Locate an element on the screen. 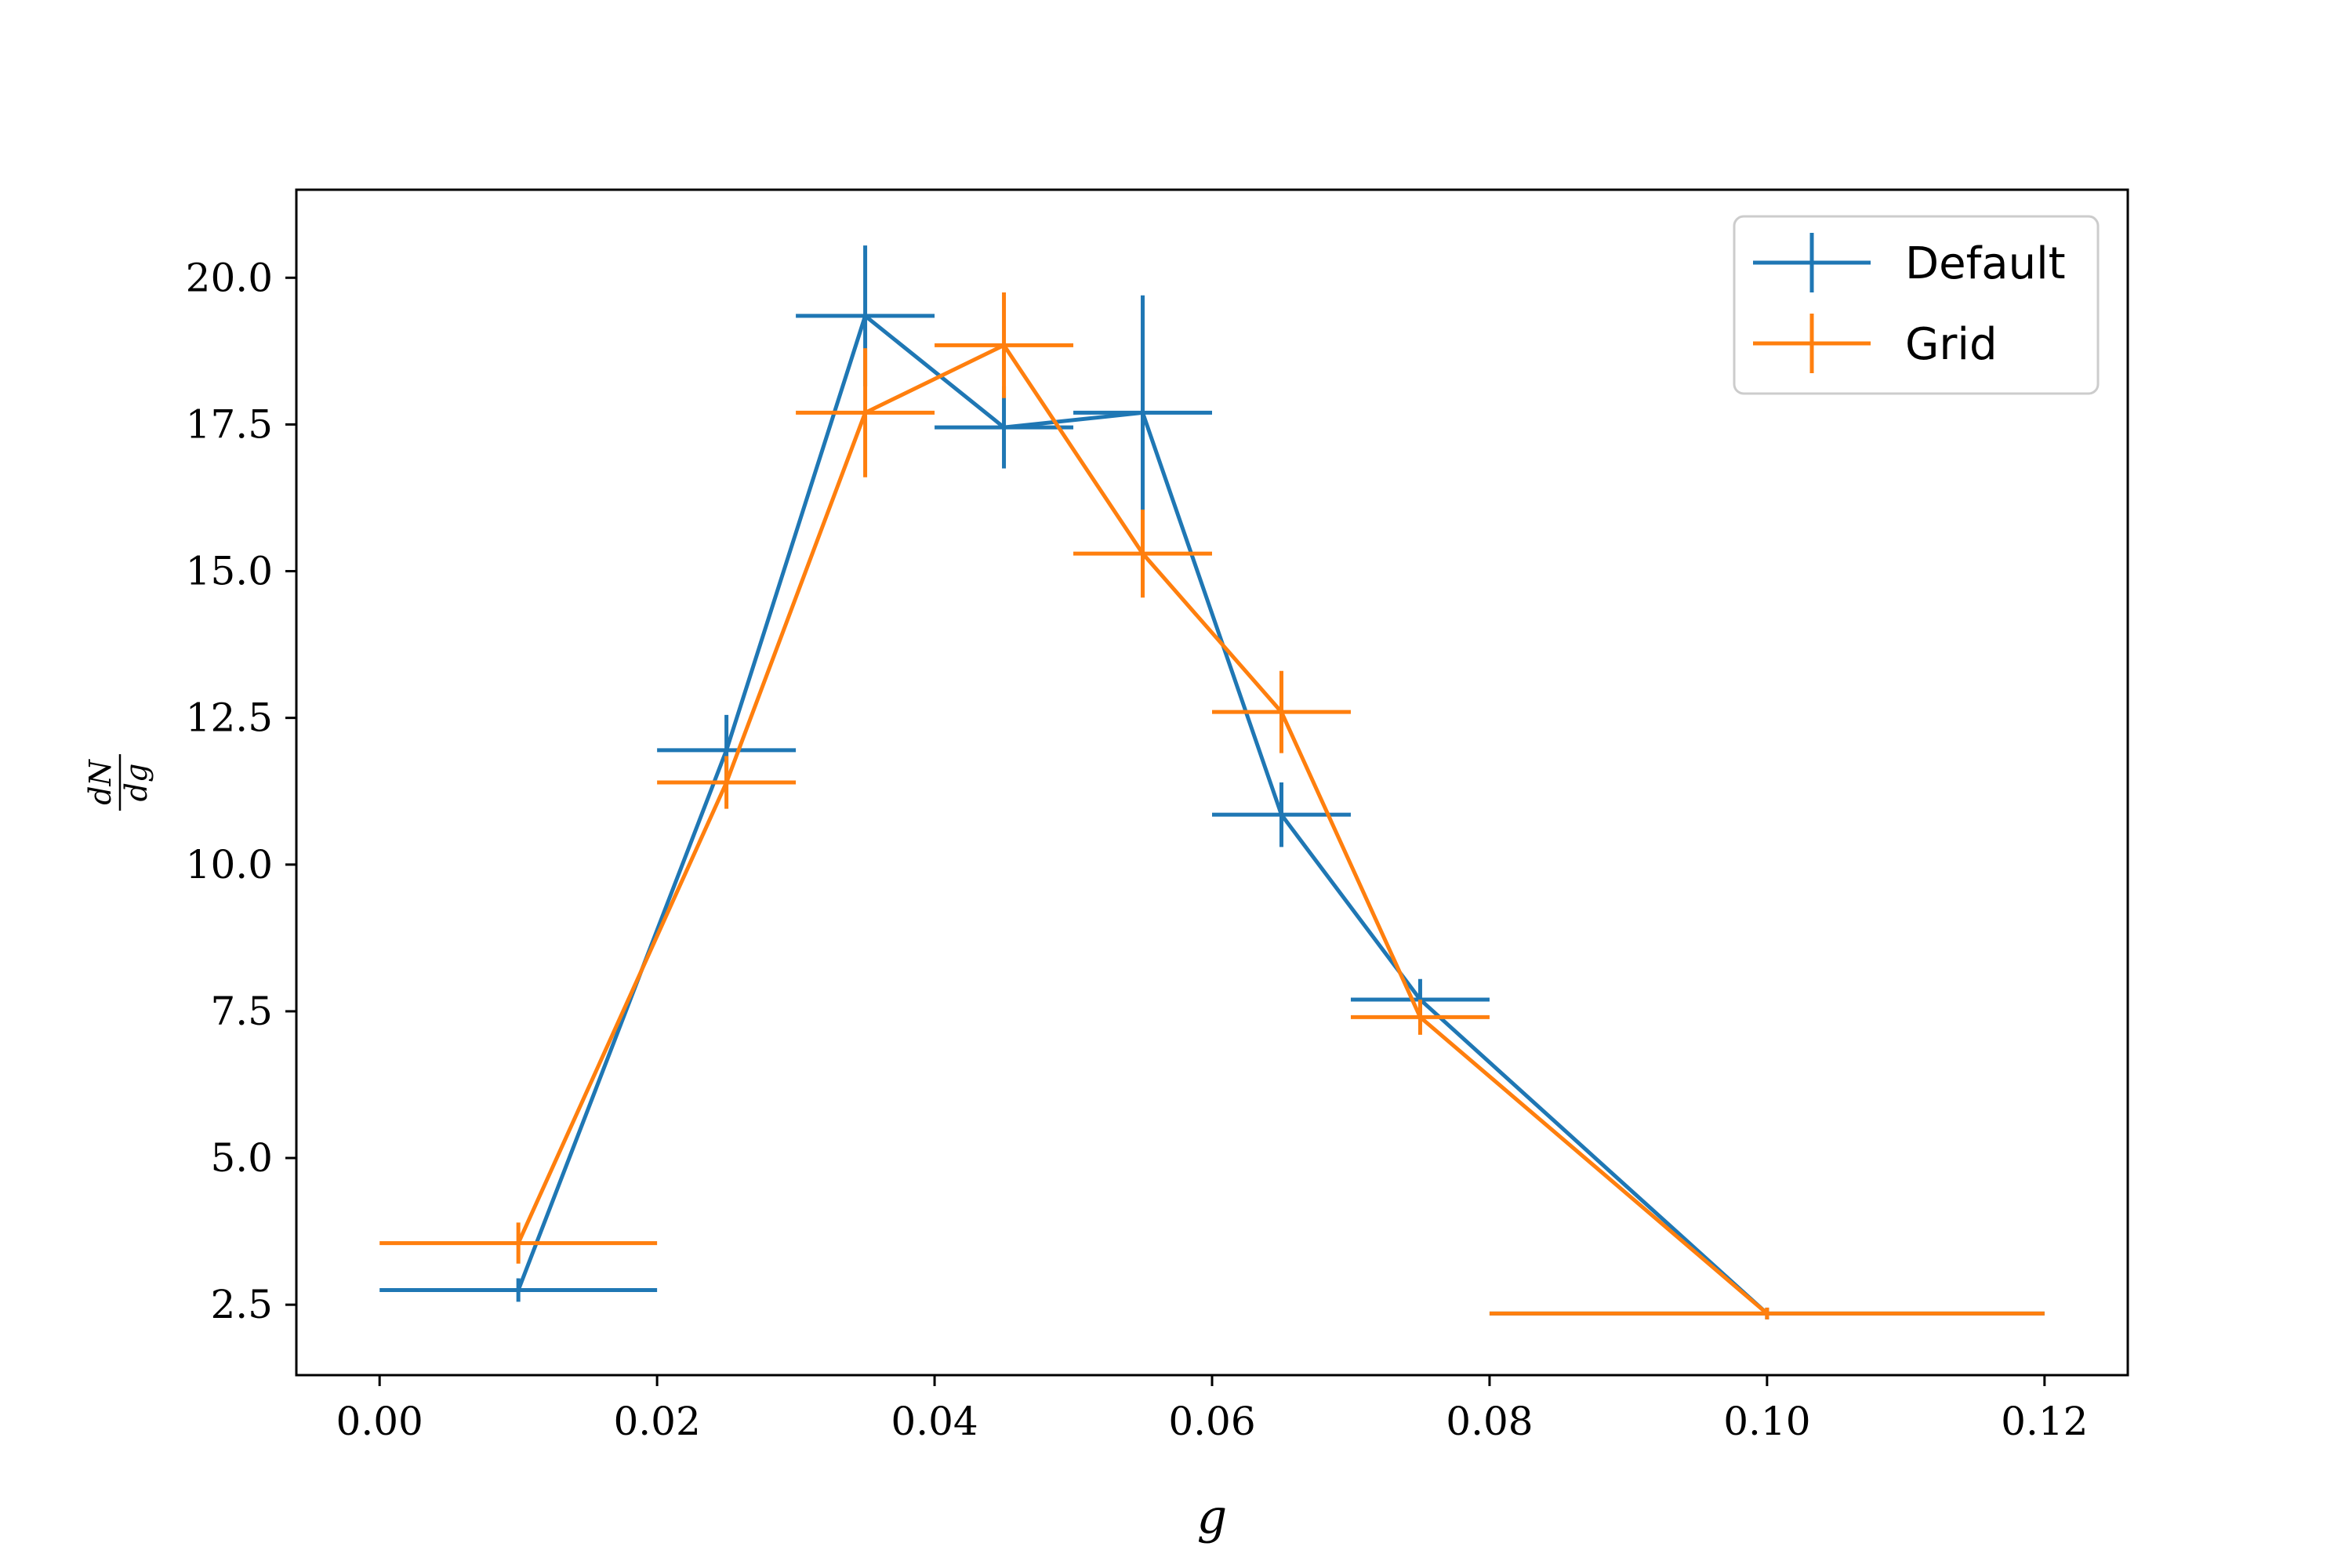 This screenshot has width=2352, height=1568. x-axis-label: g is located at coordinates (1212, 1517).